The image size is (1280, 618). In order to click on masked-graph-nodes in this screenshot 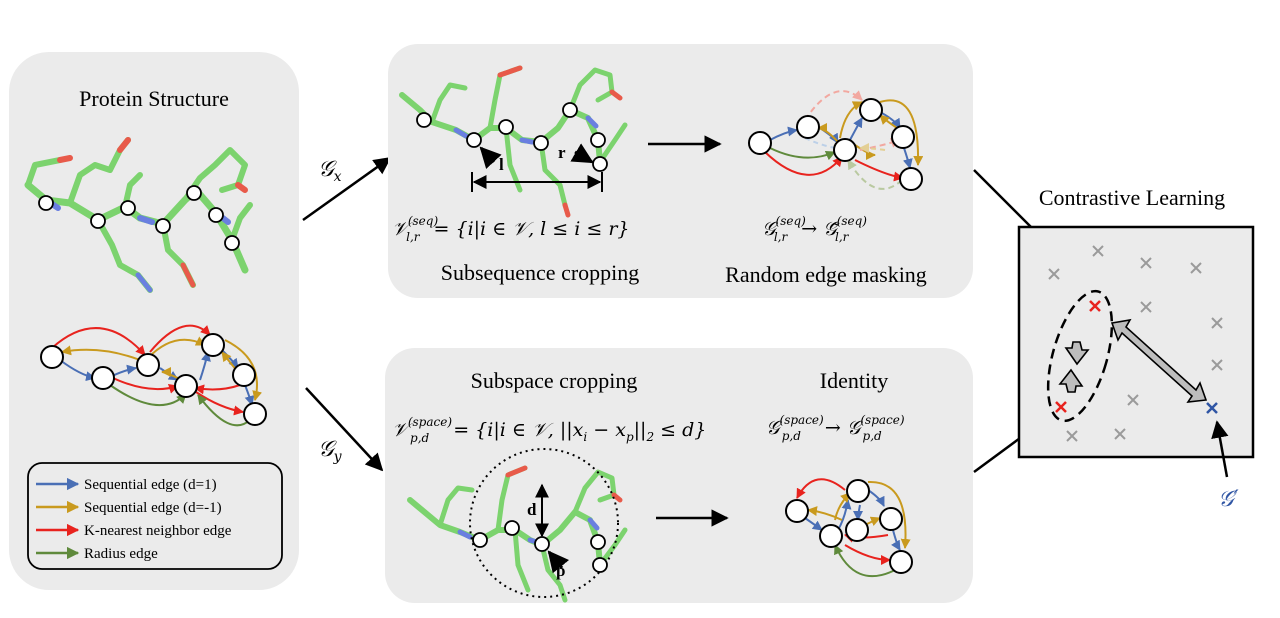, I will do `click(835, 144)`.